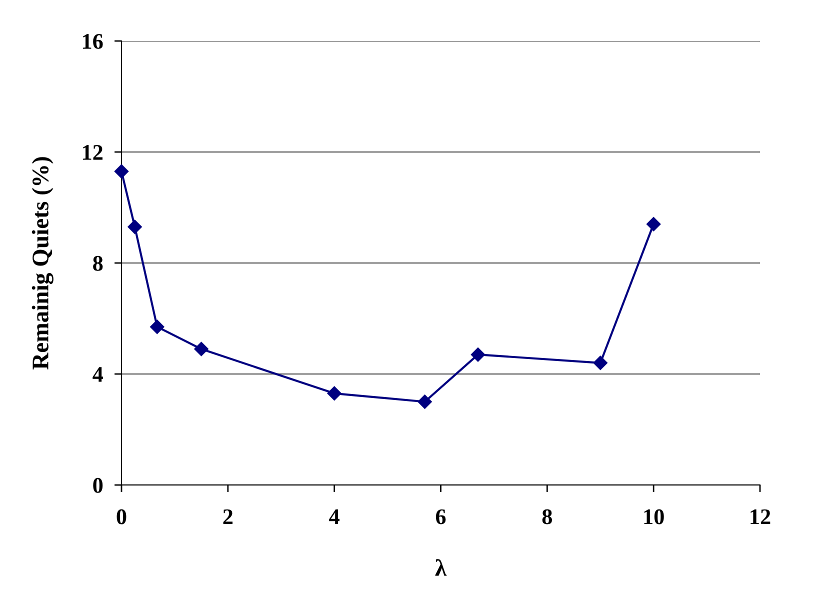 Image resolution: width=816 pixels, height=613 pixels. What do you see at coordinates (121, 516) in the screenshot?
I see `x-tick-label: 0` at bounding box center [121, 516].